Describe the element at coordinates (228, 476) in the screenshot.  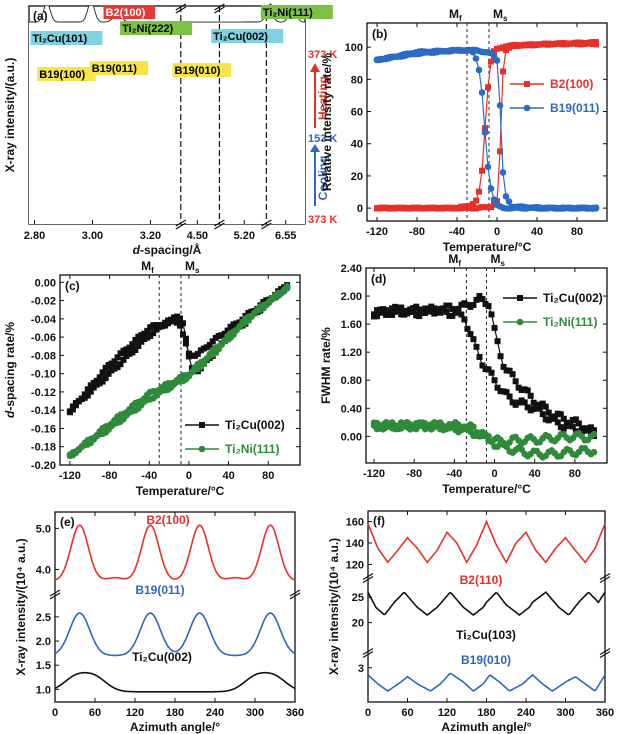
I see `x-tick-label: 40` at that location.